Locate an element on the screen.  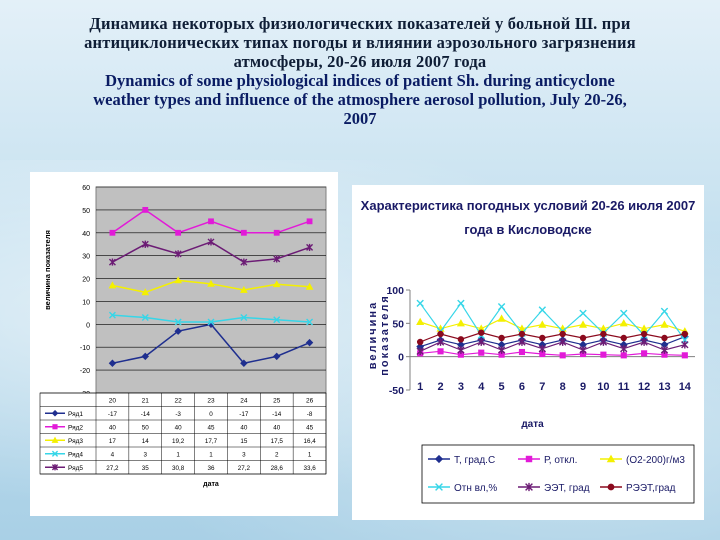
chart1-data-label: -8 is located at coordinates (310, 414).